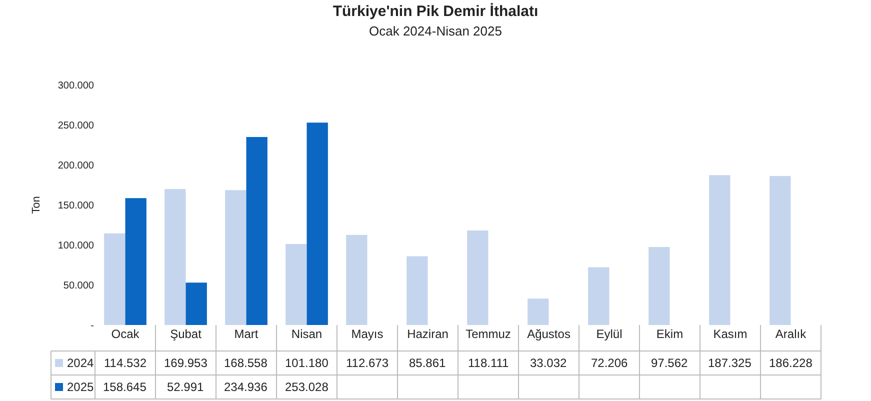 This screenshot has height=401, width=871. What do you see at coordinates (80, 363) in the screenshot?
I see `legend-label: 2024` at bounding box center [80, 363].